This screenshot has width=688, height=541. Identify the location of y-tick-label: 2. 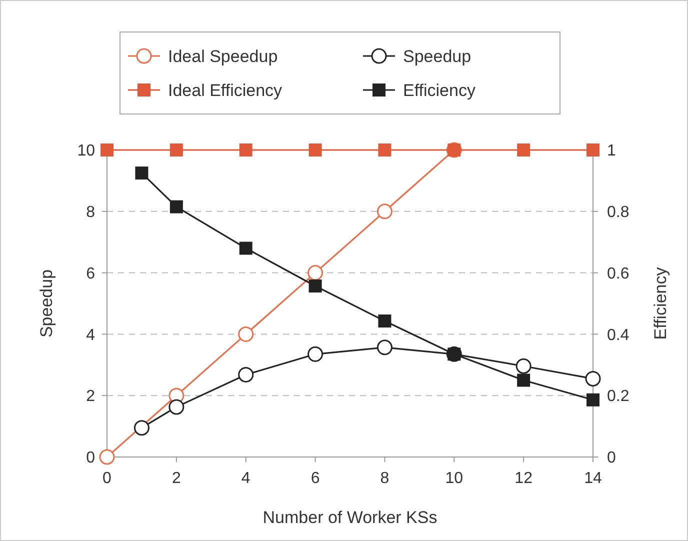
(91, 397).